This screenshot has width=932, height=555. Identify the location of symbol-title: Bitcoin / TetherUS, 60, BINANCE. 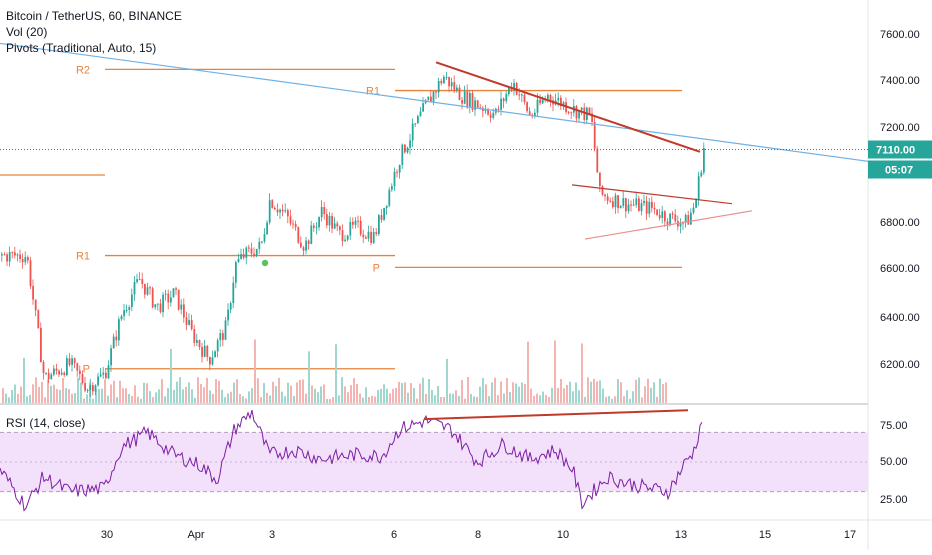
(94, 16).